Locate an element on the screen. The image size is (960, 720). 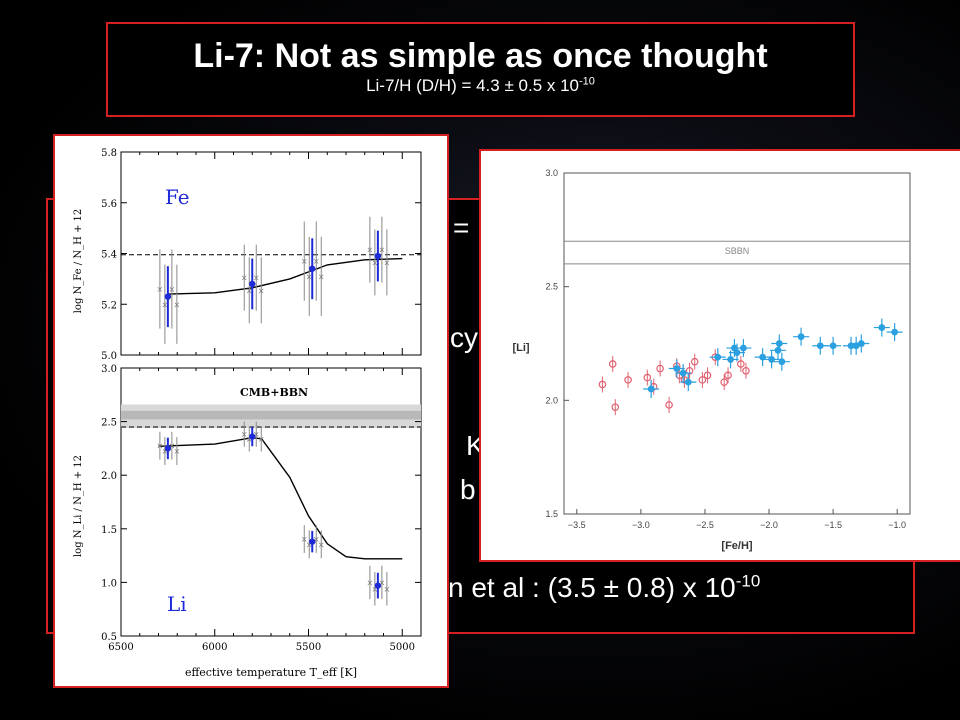
bg-fragment-eq: = is located at coordinates (461, 227).